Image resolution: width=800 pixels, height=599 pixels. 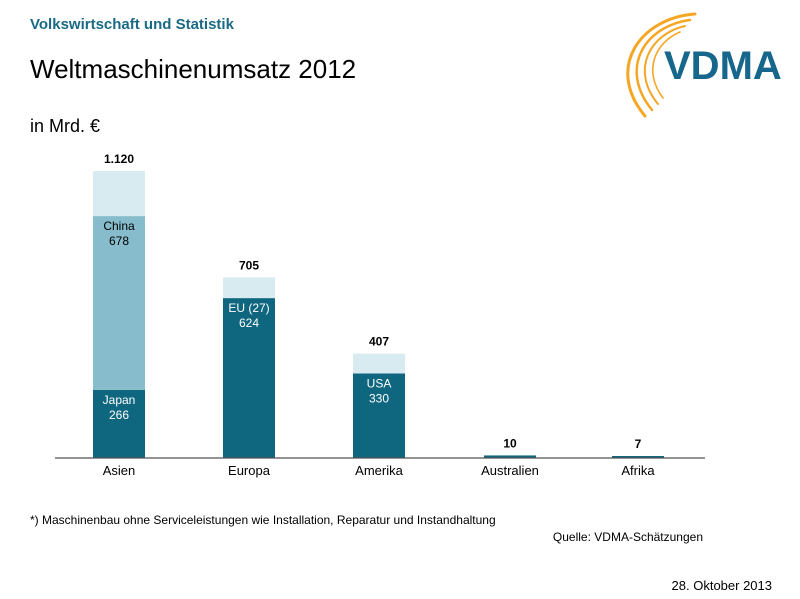 I want to click on segment-value-label: 678, so click(x=119, y=241).